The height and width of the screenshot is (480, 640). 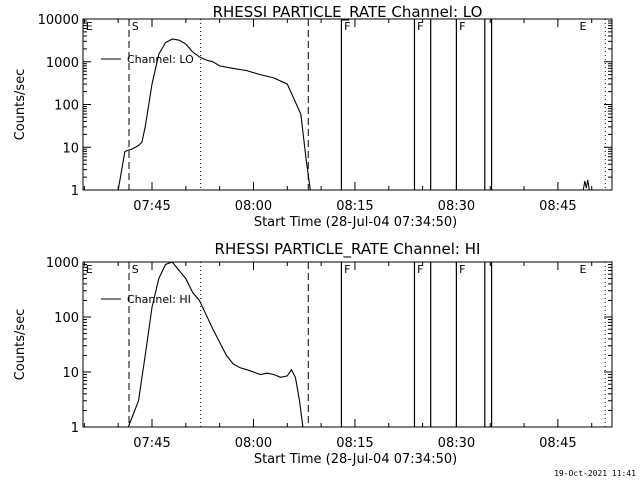 I want to click on legend: Channel: LO, so click(x=147, y=59).